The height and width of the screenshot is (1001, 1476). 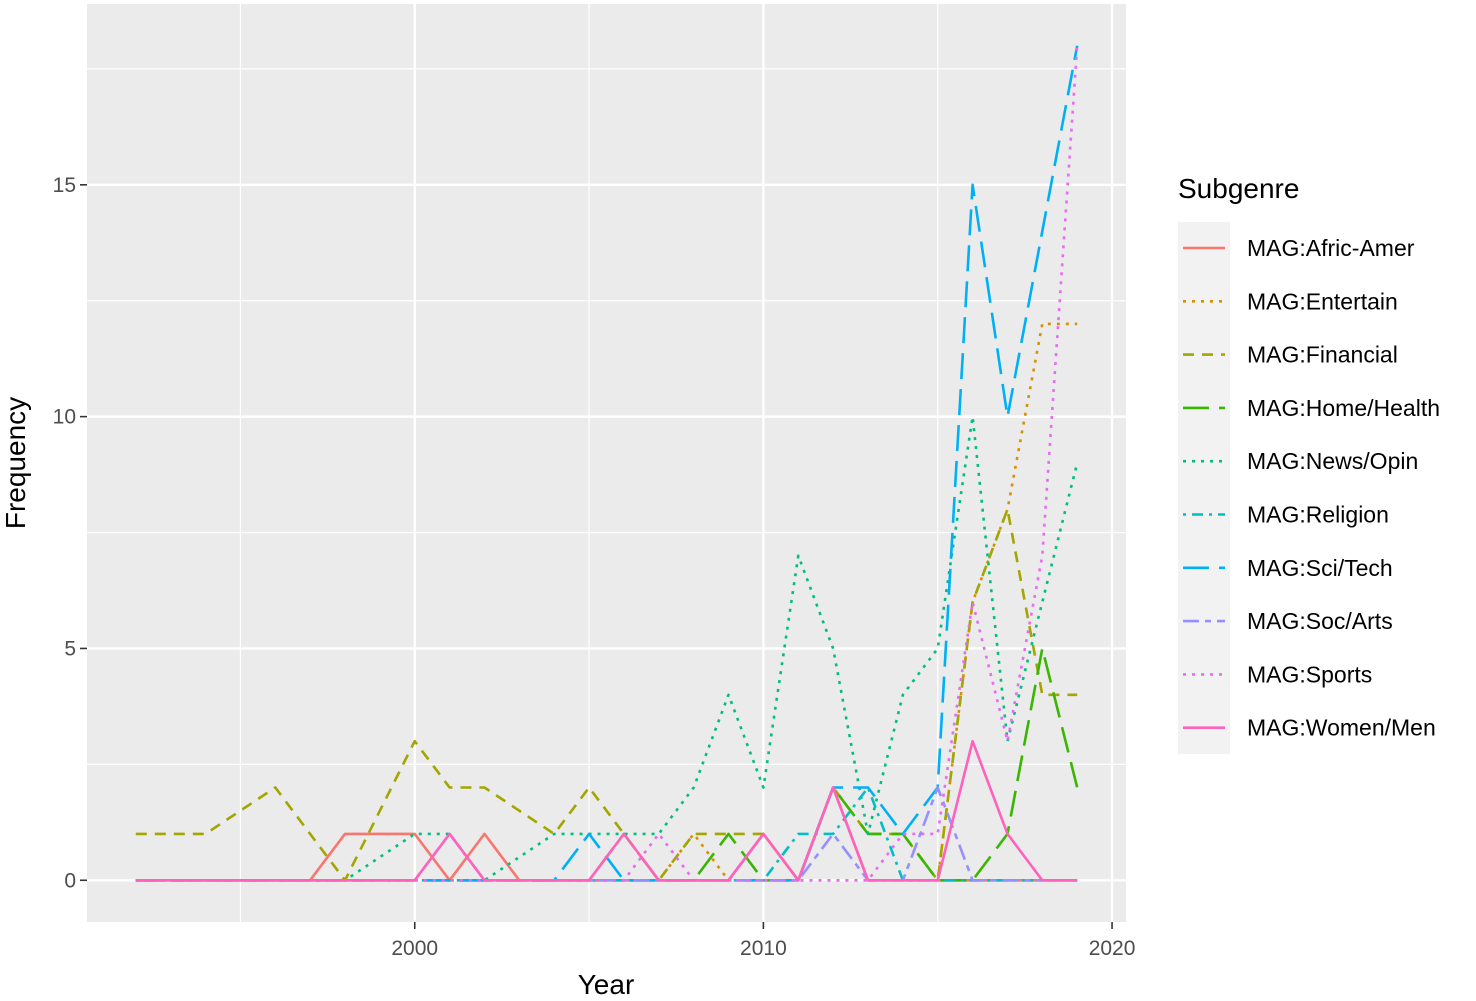 What do you see at coordinates (1343, 408) in the screenshot?
I see `legend-label: MAG:Home/Health` at bounding box center [1343, 408].